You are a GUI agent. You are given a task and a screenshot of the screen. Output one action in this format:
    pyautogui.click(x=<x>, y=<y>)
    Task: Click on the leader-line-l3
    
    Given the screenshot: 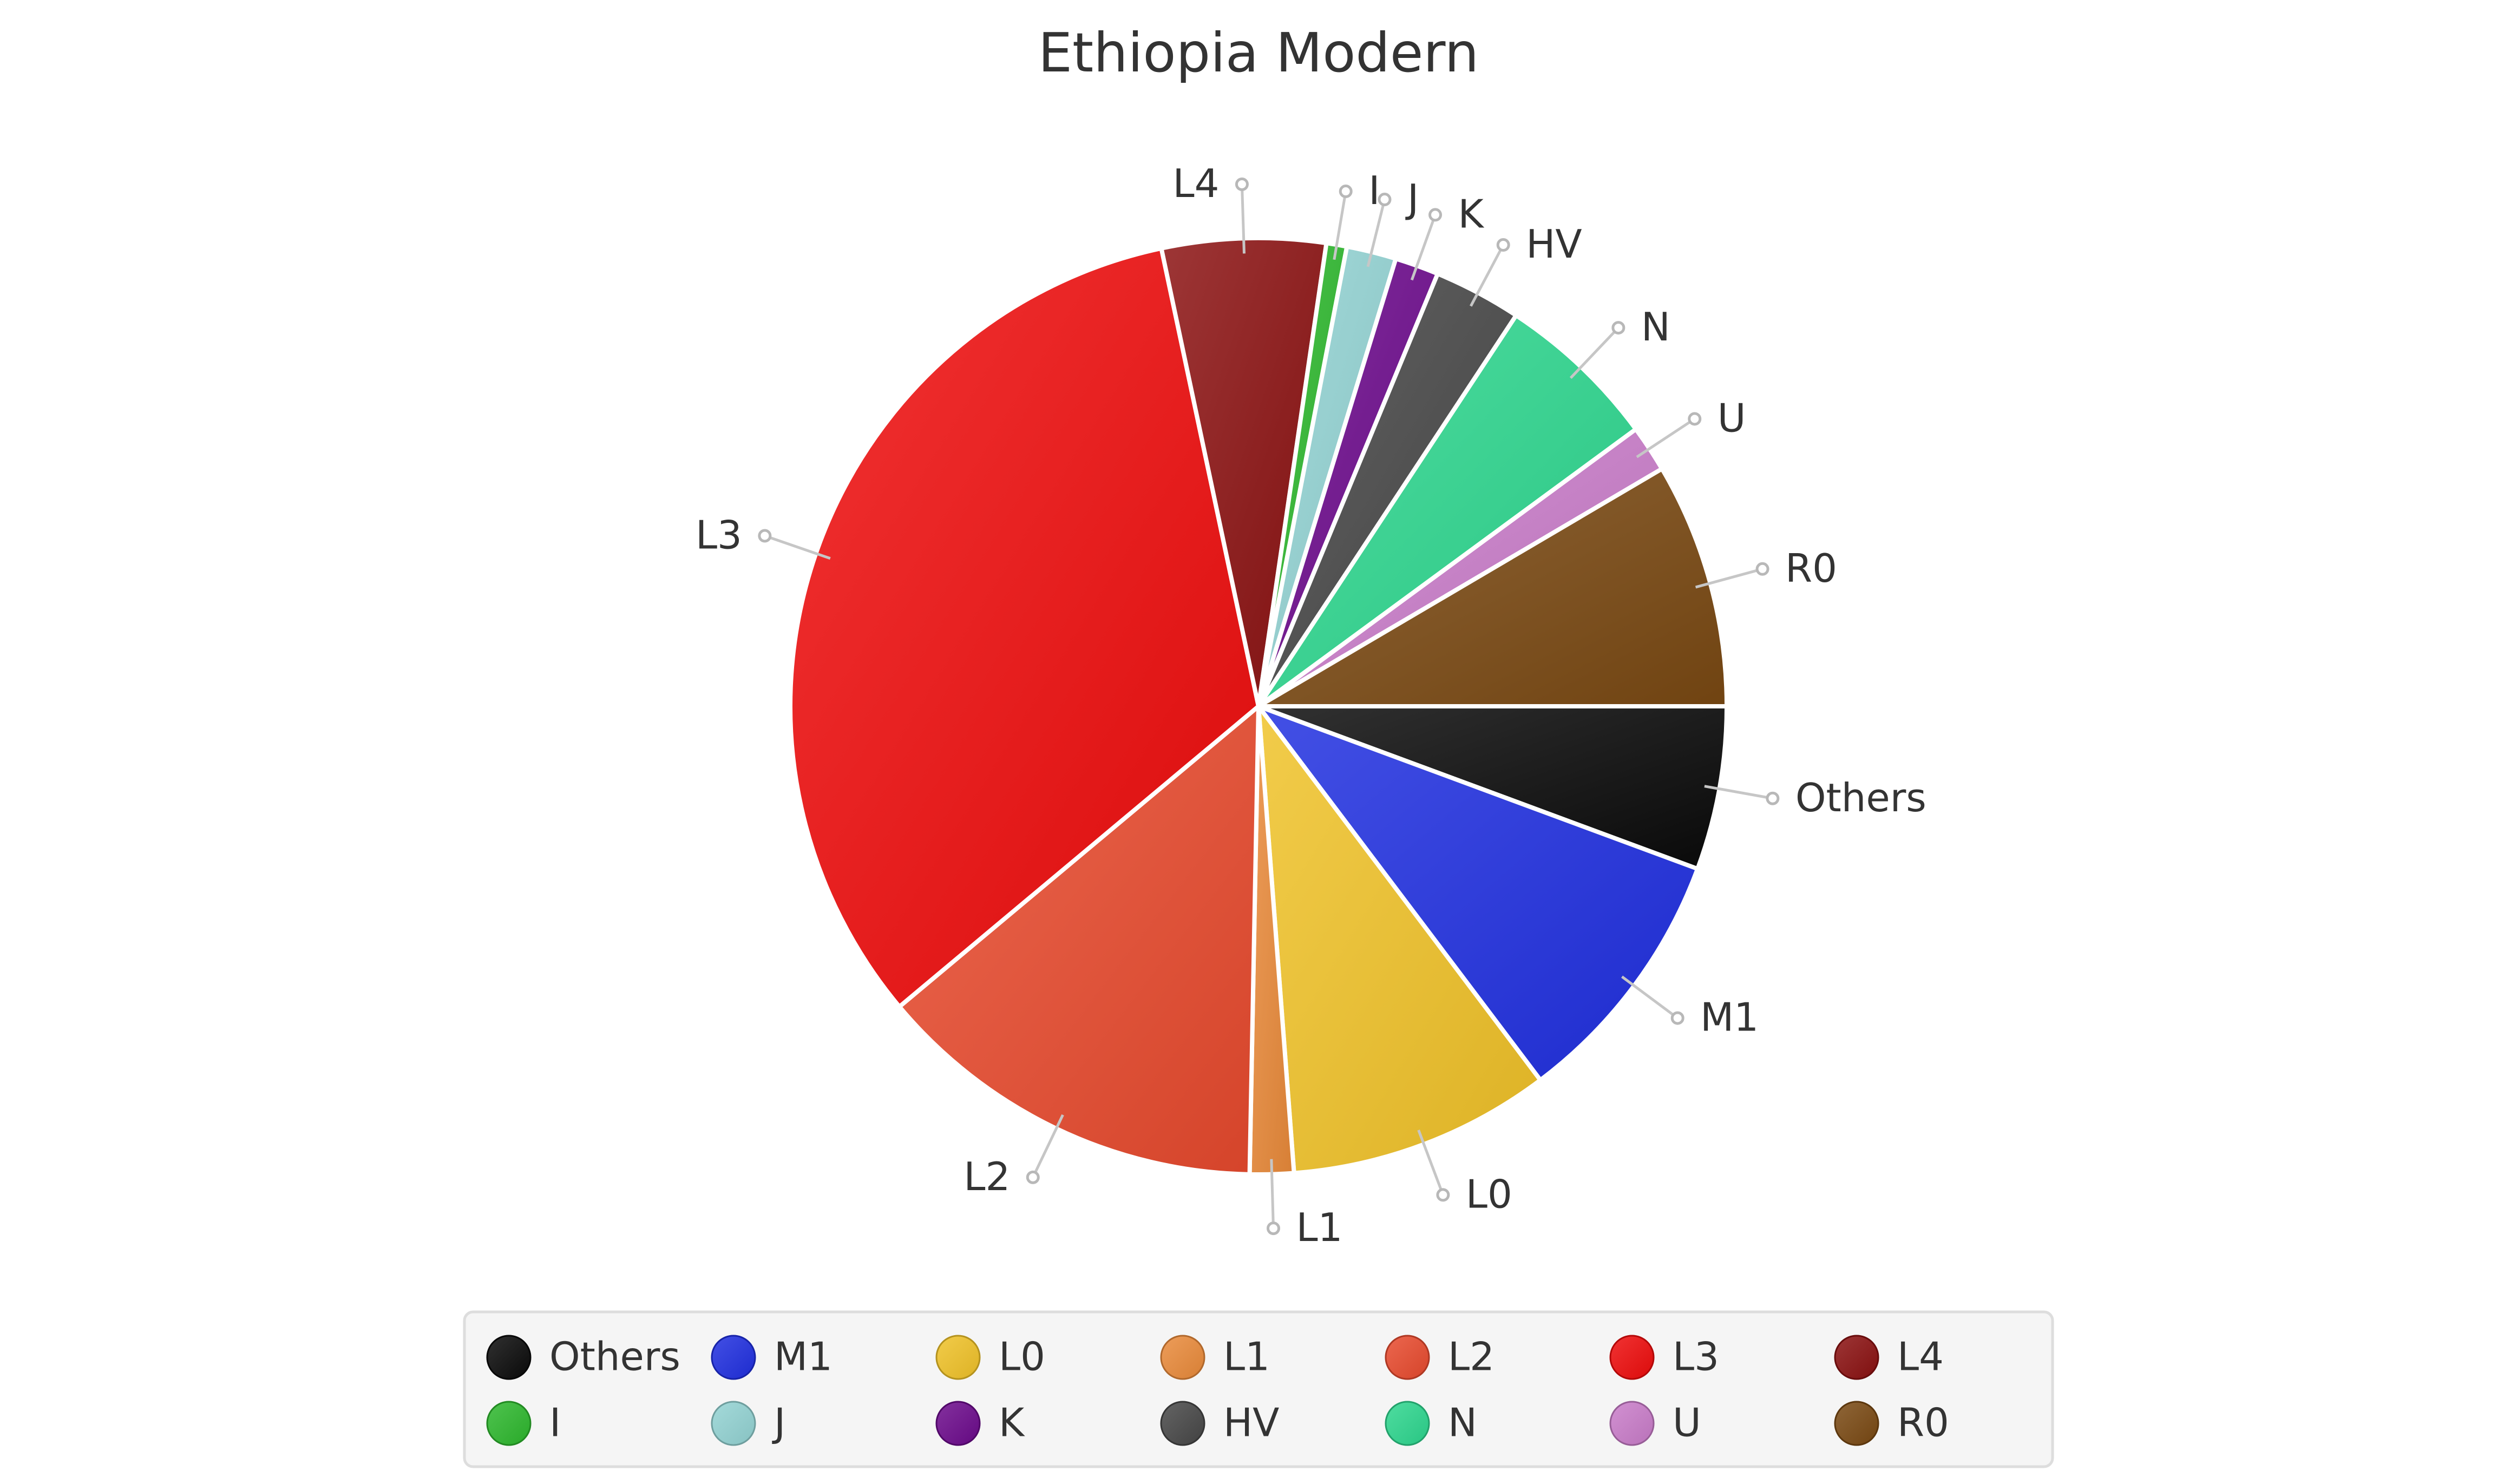 What is the action you would take?
    pyautogui.click(x=797, y=547)
    